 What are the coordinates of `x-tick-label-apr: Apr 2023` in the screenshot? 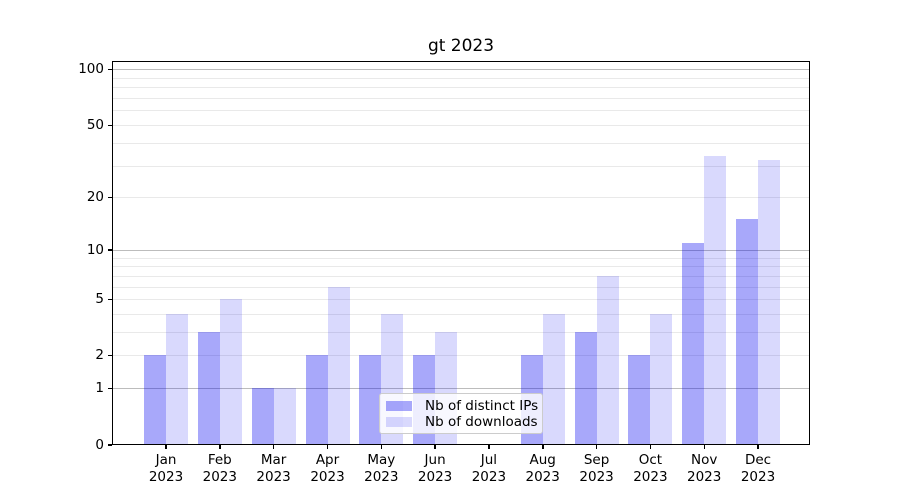 It's located at (328, 468).